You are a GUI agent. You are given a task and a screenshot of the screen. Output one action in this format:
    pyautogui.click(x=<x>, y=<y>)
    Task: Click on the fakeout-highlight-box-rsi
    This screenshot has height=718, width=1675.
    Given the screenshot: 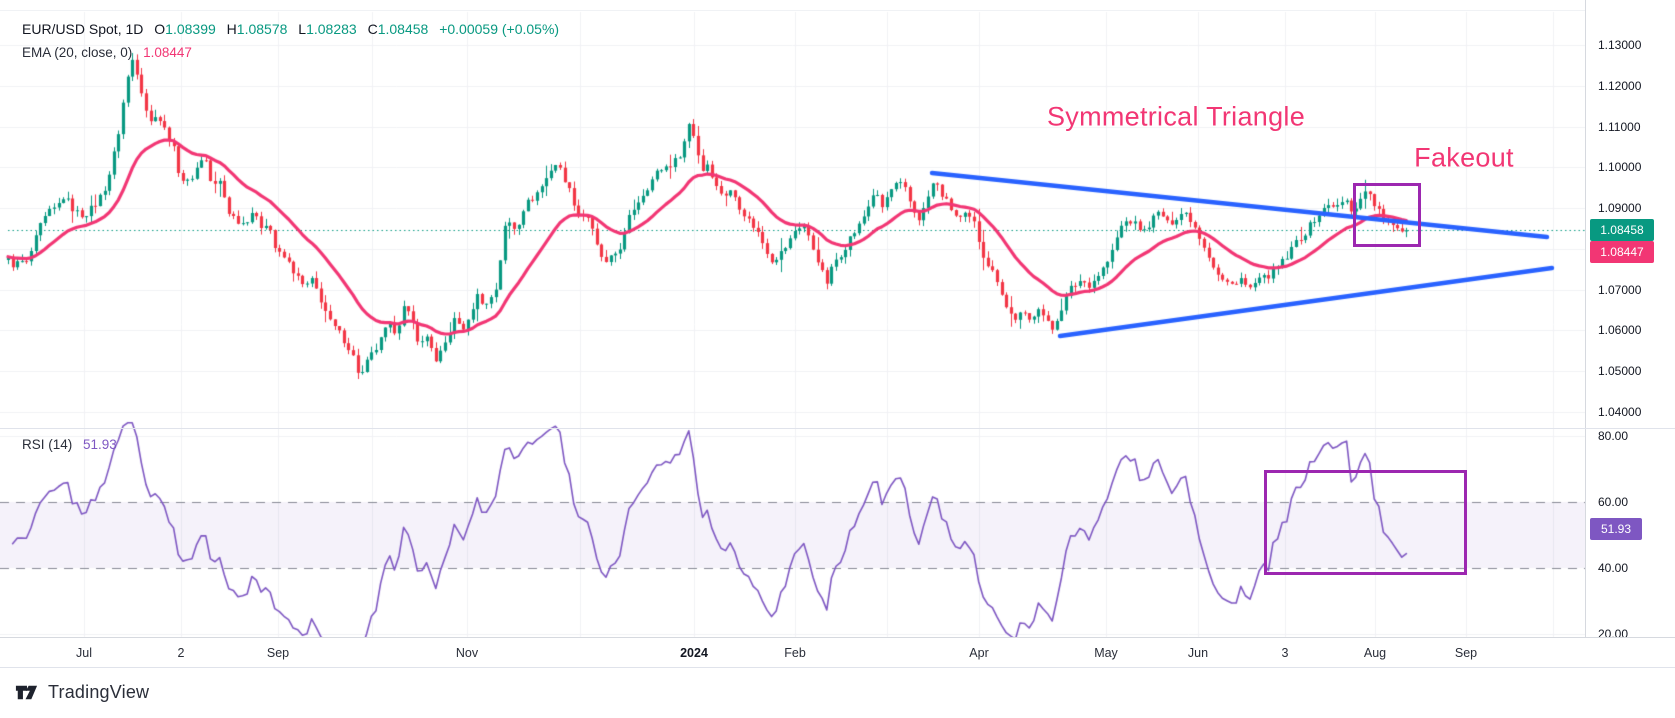 What is the action you would take?
    pyautogui.click(x=1365, y=522)
    